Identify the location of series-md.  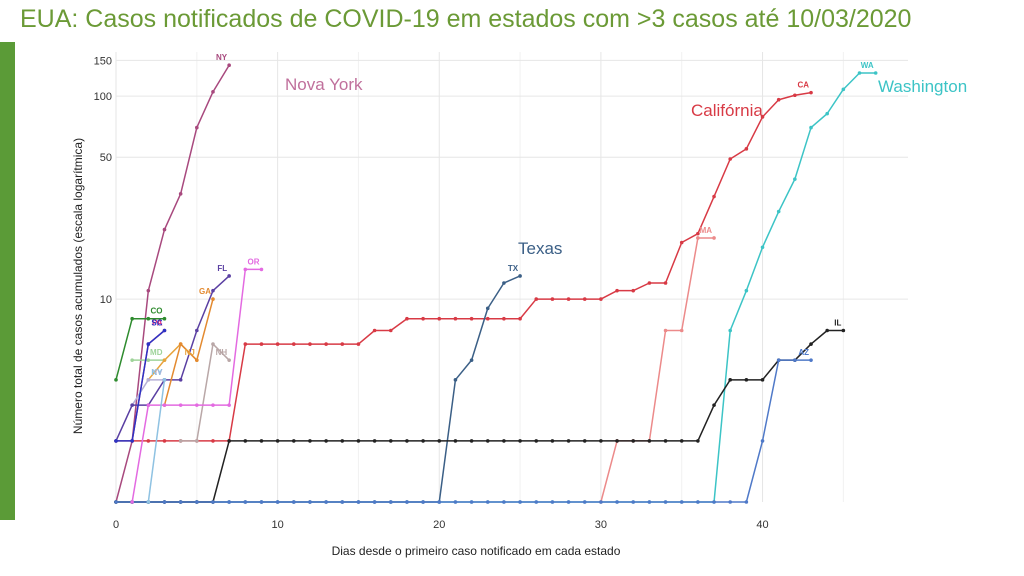
(148, 360).